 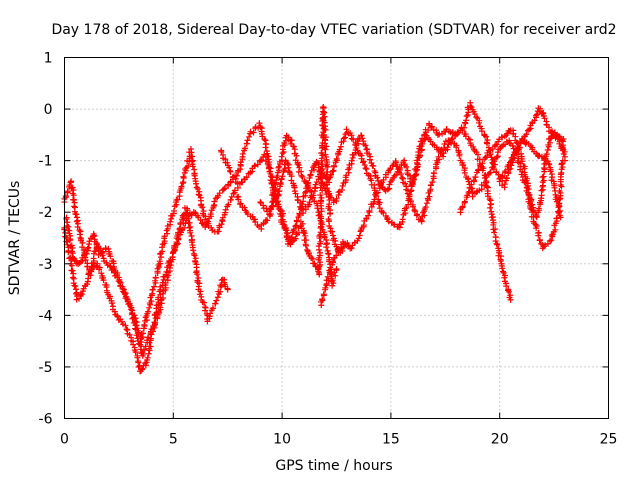 What do you see at coordinates (46, 420) in the screenshot?
I see `y-tick-label--6: -6` at bounding box center [46, 420].